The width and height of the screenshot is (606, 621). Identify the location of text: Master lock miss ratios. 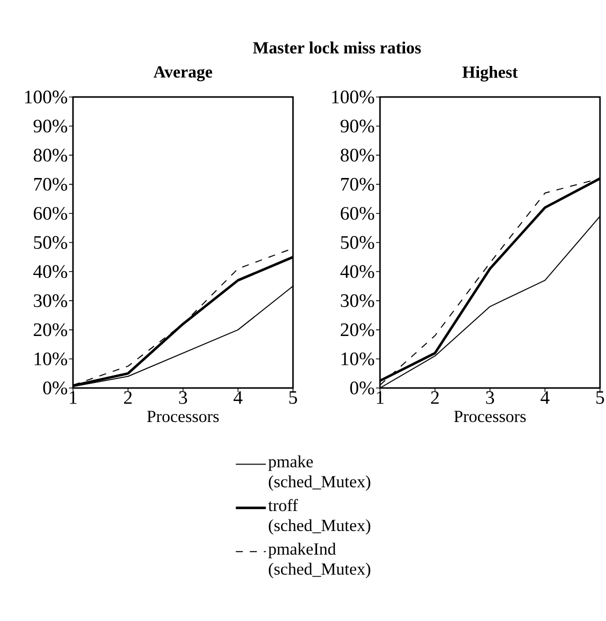
(337, 48).